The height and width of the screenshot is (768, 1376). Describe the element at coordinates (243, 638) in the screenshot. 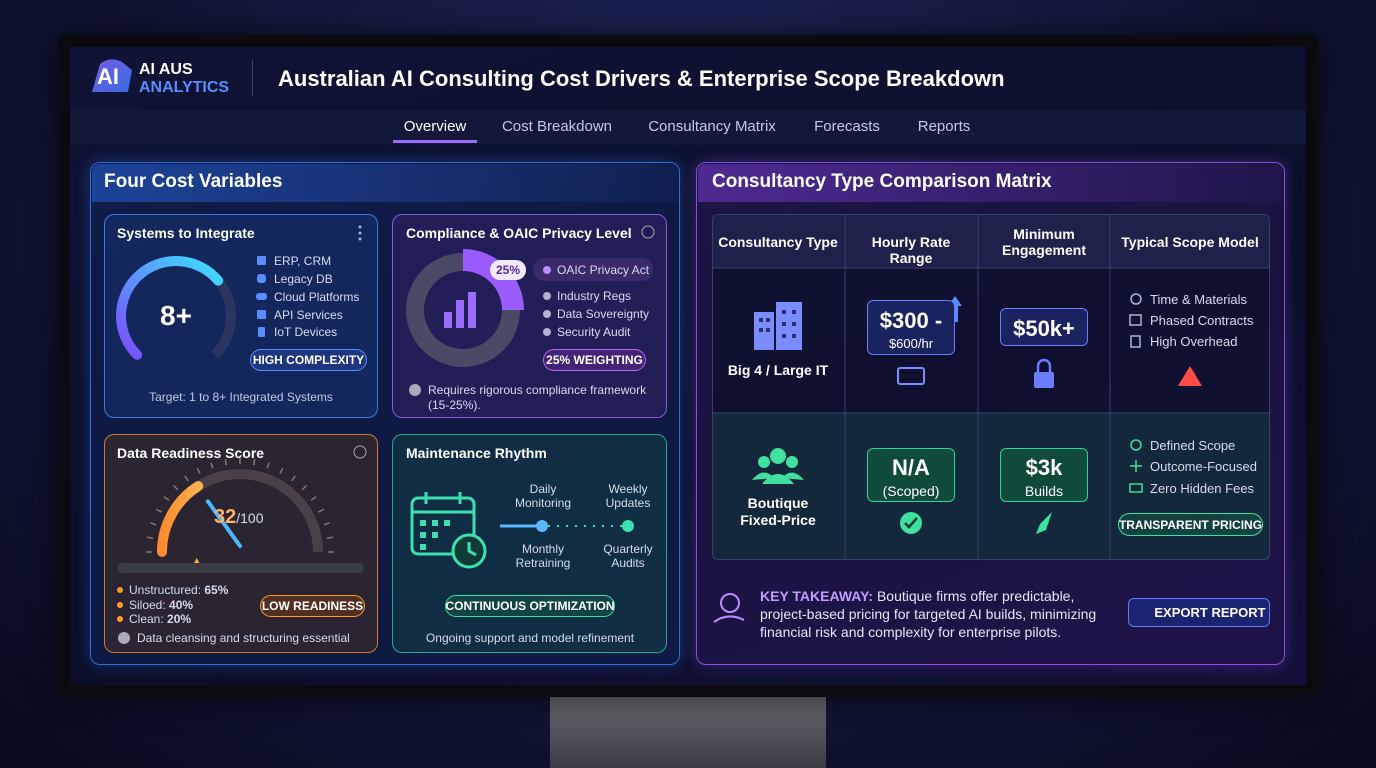

I see `card-note: Data cleansing and structuring essential` at that location.